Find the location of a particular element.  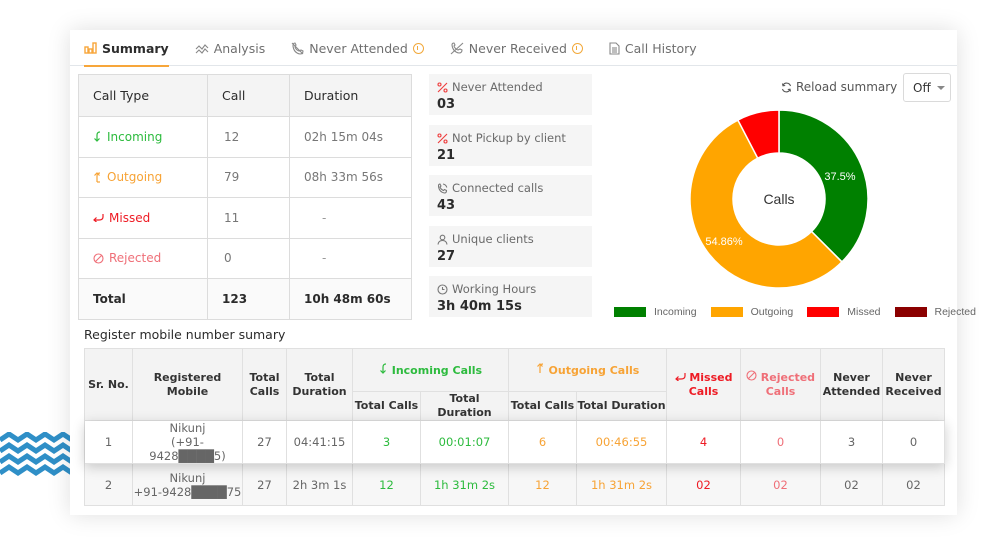

legend-item-outgoing: Outgoing is located at coordinates (751, 312).